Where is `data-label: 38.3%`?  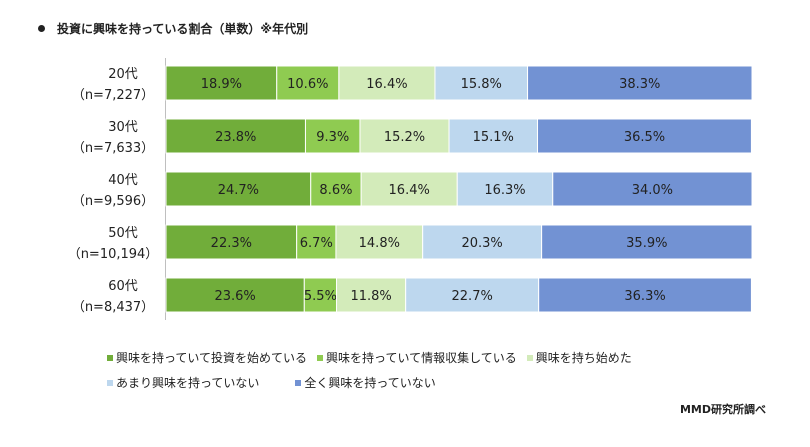 data-label: 38.3% is located at coordinates (639, 84).